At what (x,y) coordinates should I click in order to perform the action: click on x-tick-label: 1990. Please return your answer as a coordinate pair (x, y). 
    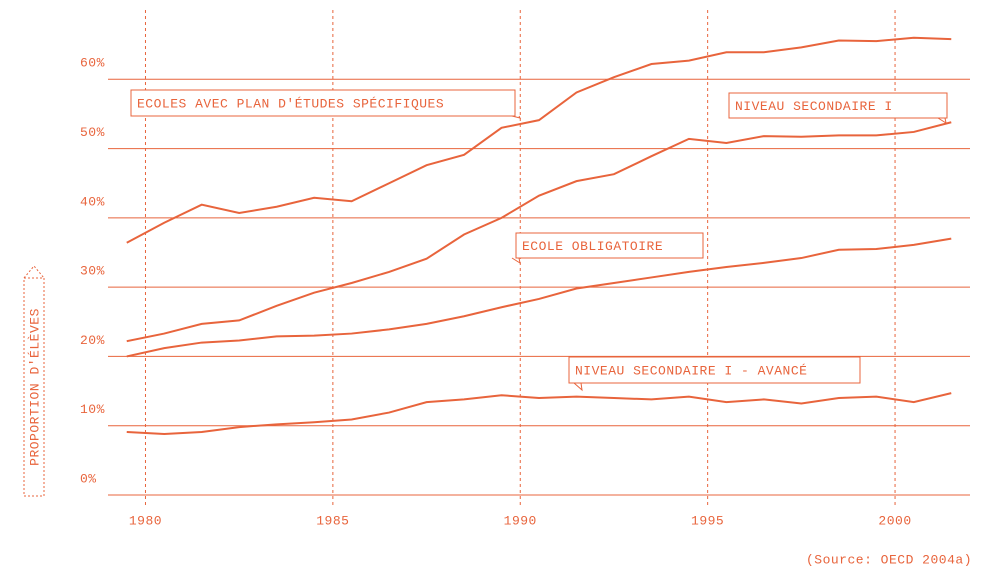
    Looking at the image, I should click on (520, 520).